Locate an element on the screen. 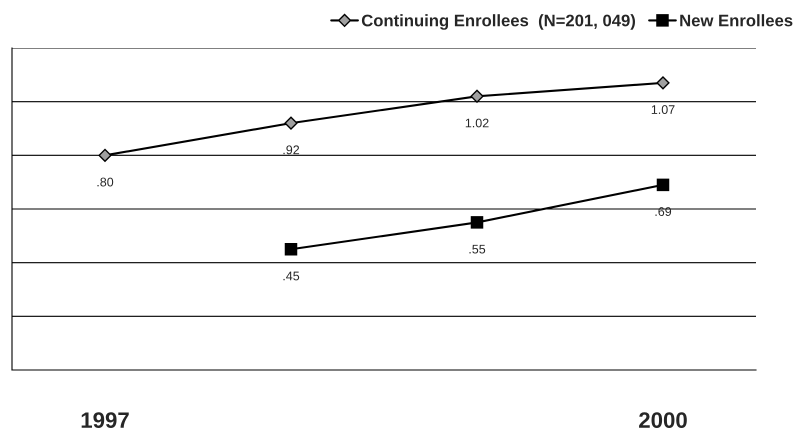  data-label: 1.07 is located at coordinates (663, 109).